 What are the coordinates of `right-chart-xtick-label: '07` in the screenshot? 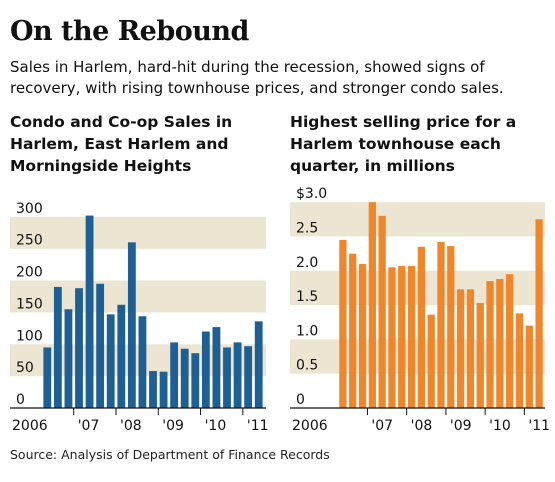 It's located at (382, 426).